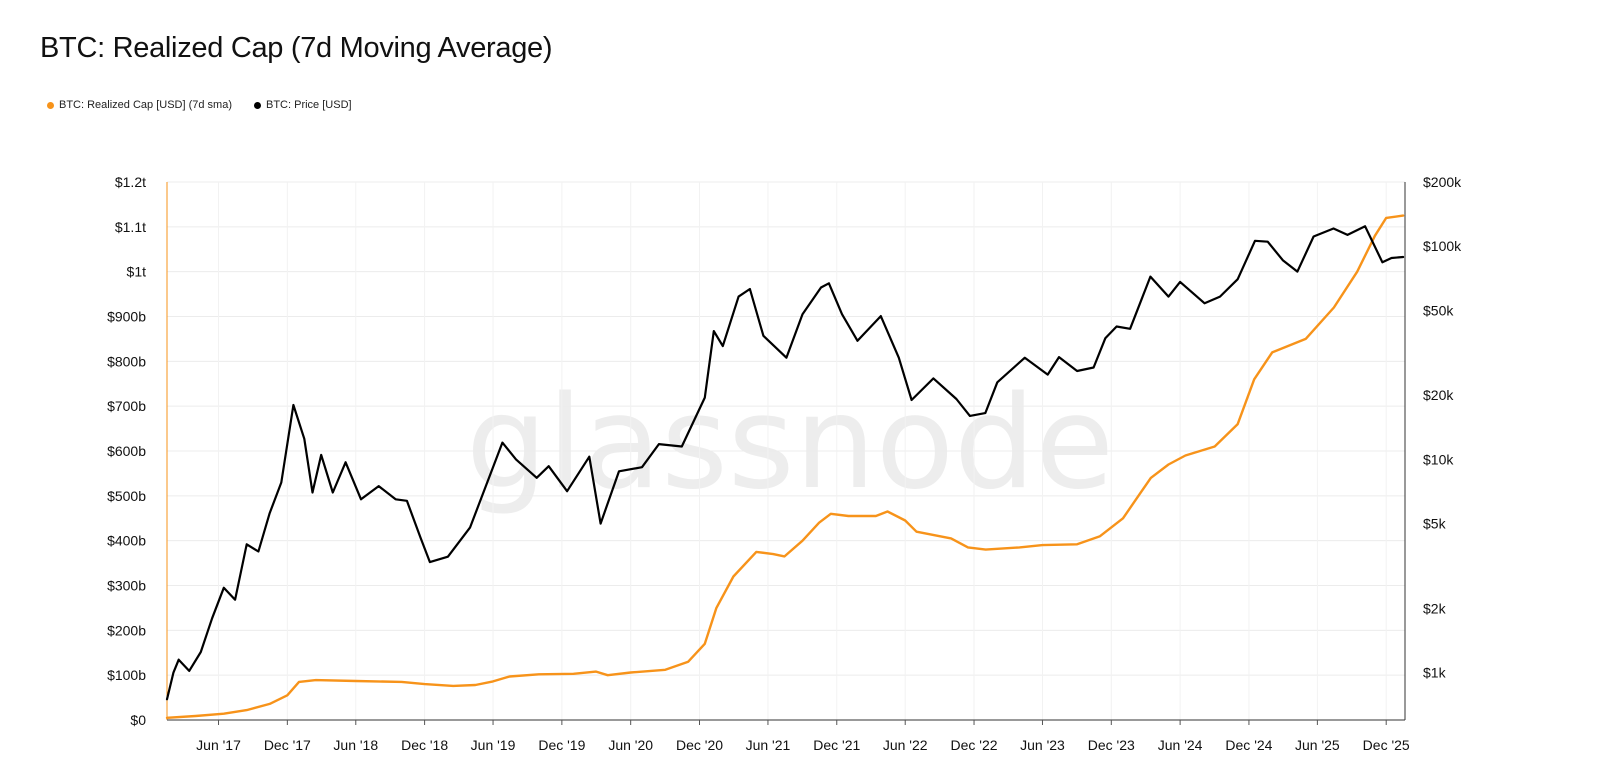  Describe the element at coordinates (493, 745) in the screenshot. I see `x-tick-label: Jun '19` at that location.